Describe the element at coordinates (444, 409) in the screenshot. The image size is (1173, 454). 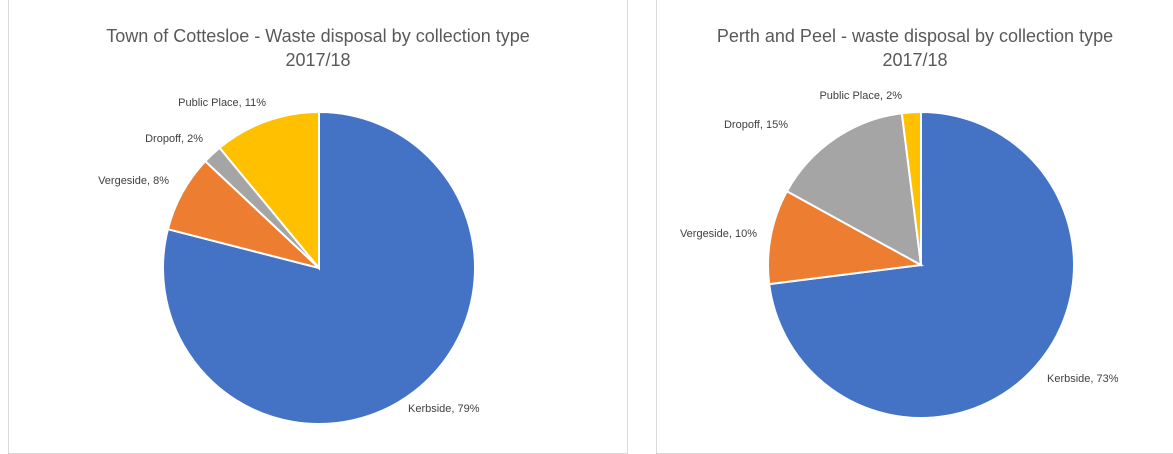
I see `data-label-kerbside: Kerbside, 79%` at that location.